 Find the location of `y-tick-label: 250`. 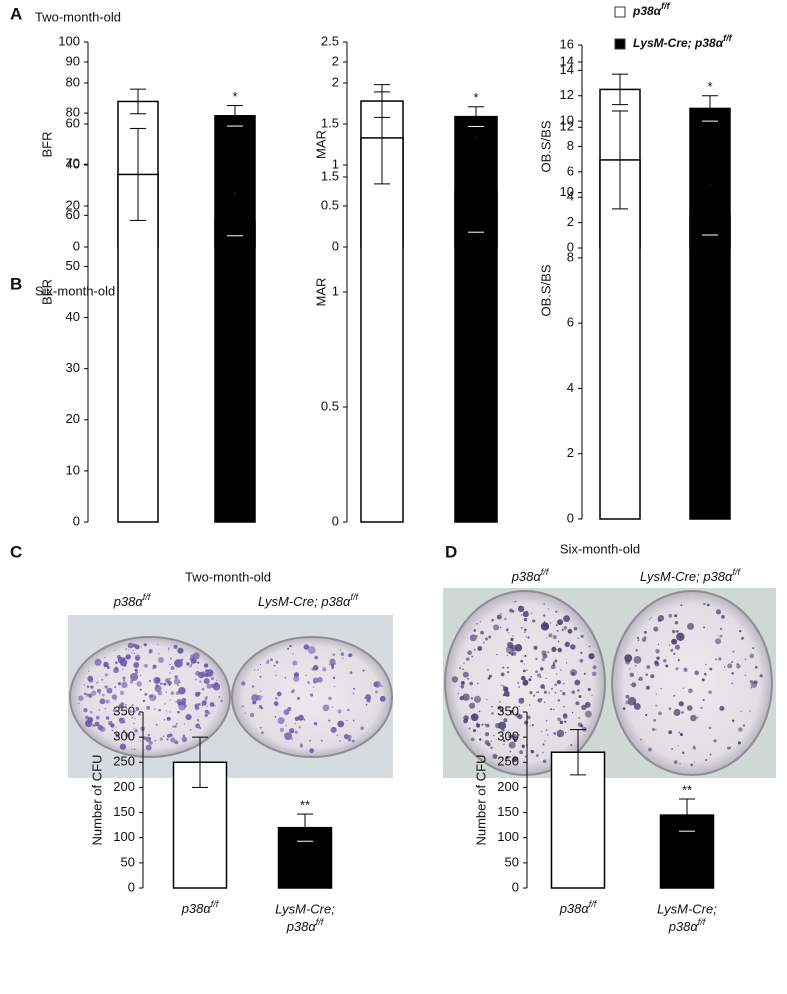

y-tick-label: 250 is located at coordinates (124, 761).